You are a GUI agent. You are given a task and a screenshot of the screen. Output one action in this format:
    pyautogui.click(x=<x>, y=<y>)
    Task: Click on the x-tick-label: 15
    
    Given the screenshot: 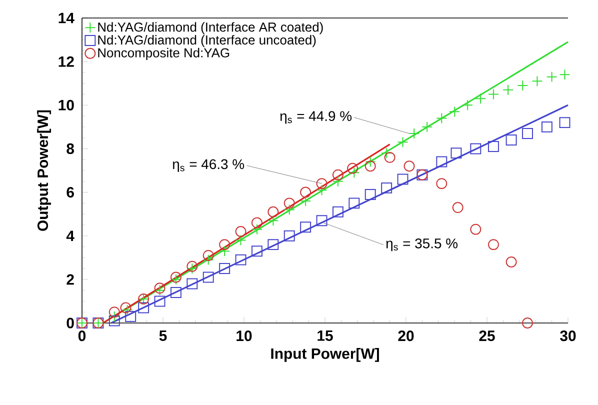 What is the action you would take?
    pyautogui.click(x=325, y=335)
    